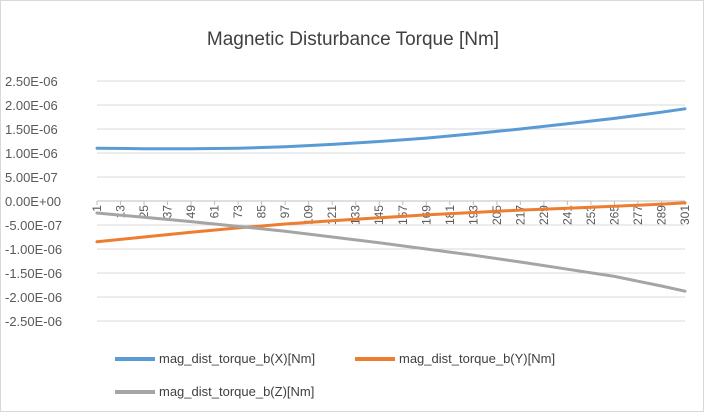  Describe the element at coordinates (135, 391) in the screenshot. I see `legend-swatch-z` at that location.